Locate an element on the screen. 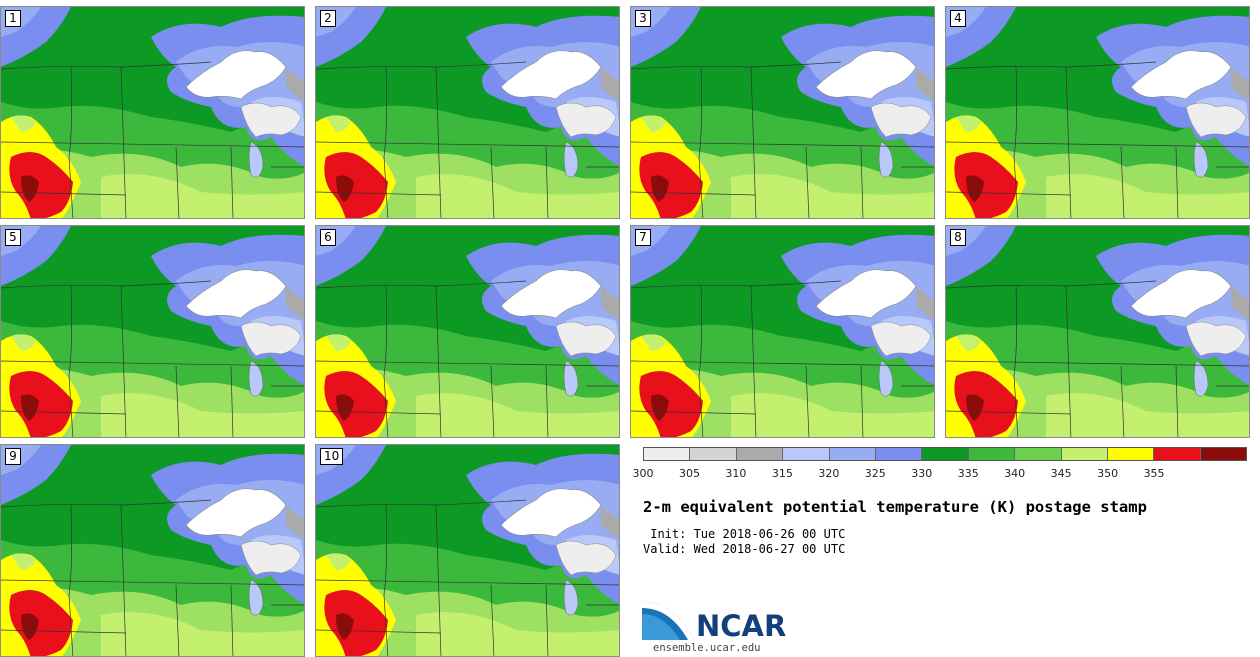 This screenshot has width=1260, height=657. map-panel: 8 is located at coordinates (1097, 331).